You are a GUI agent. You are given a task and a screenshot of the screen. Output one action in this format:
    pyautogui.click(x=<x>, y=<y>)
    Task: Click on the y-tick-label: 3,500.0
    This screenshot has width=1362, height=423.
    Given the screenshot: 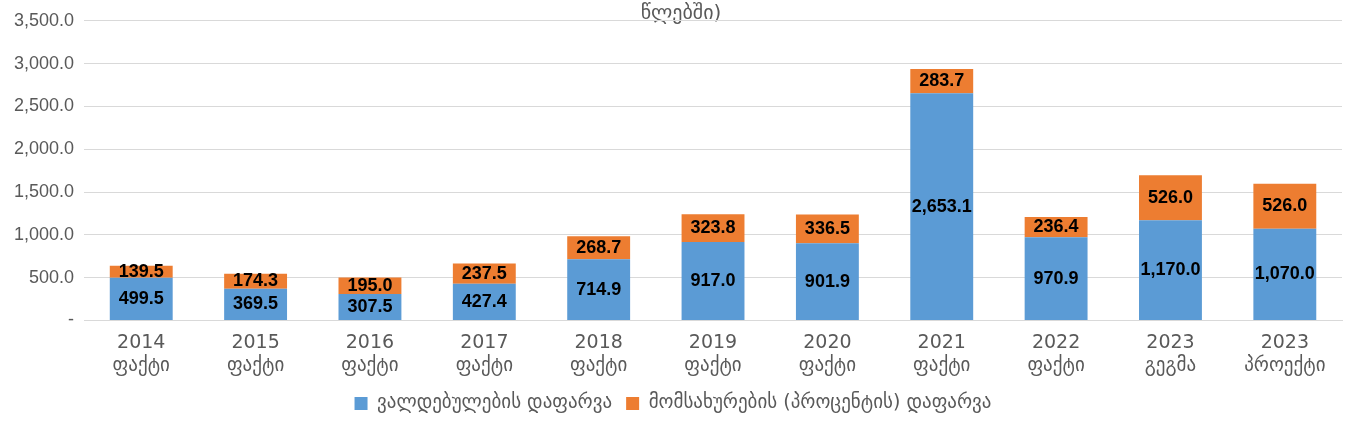 What is the action you would take?
    pyautogui.click(x=44, y=19)
    